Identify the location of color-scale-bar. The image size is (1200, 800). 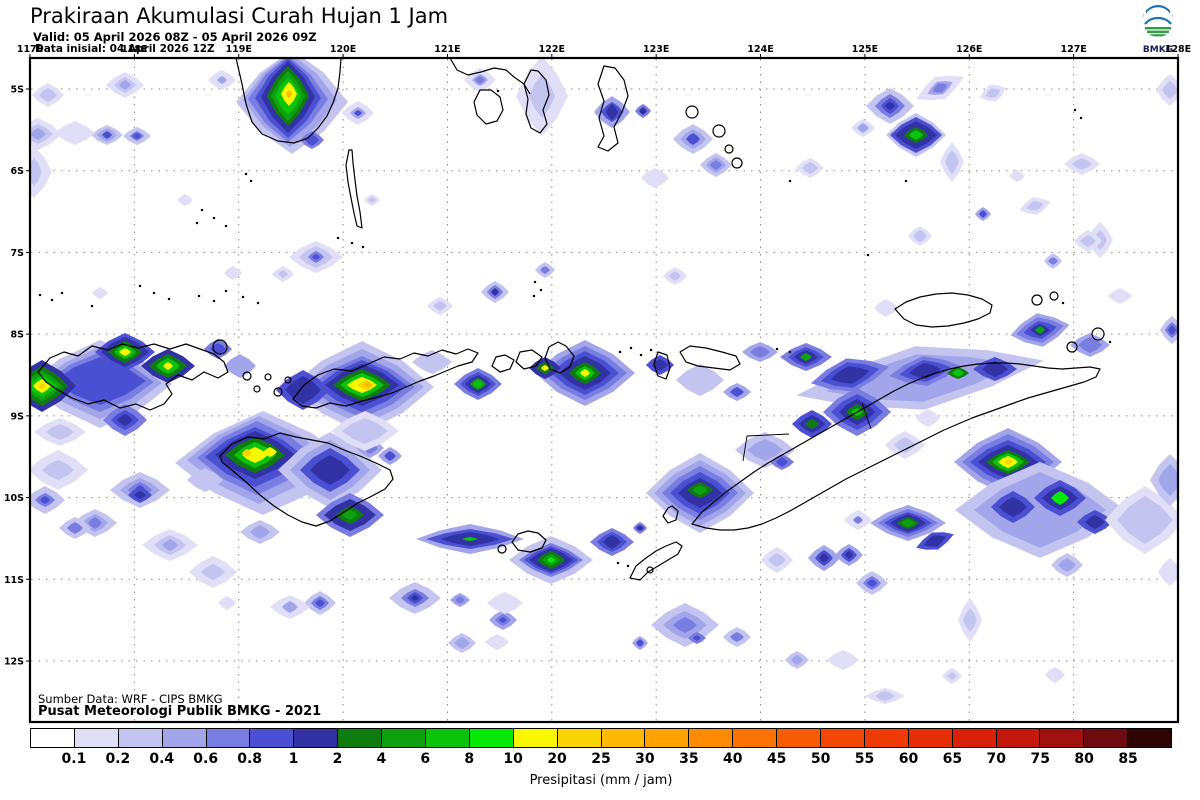
(601, 738).